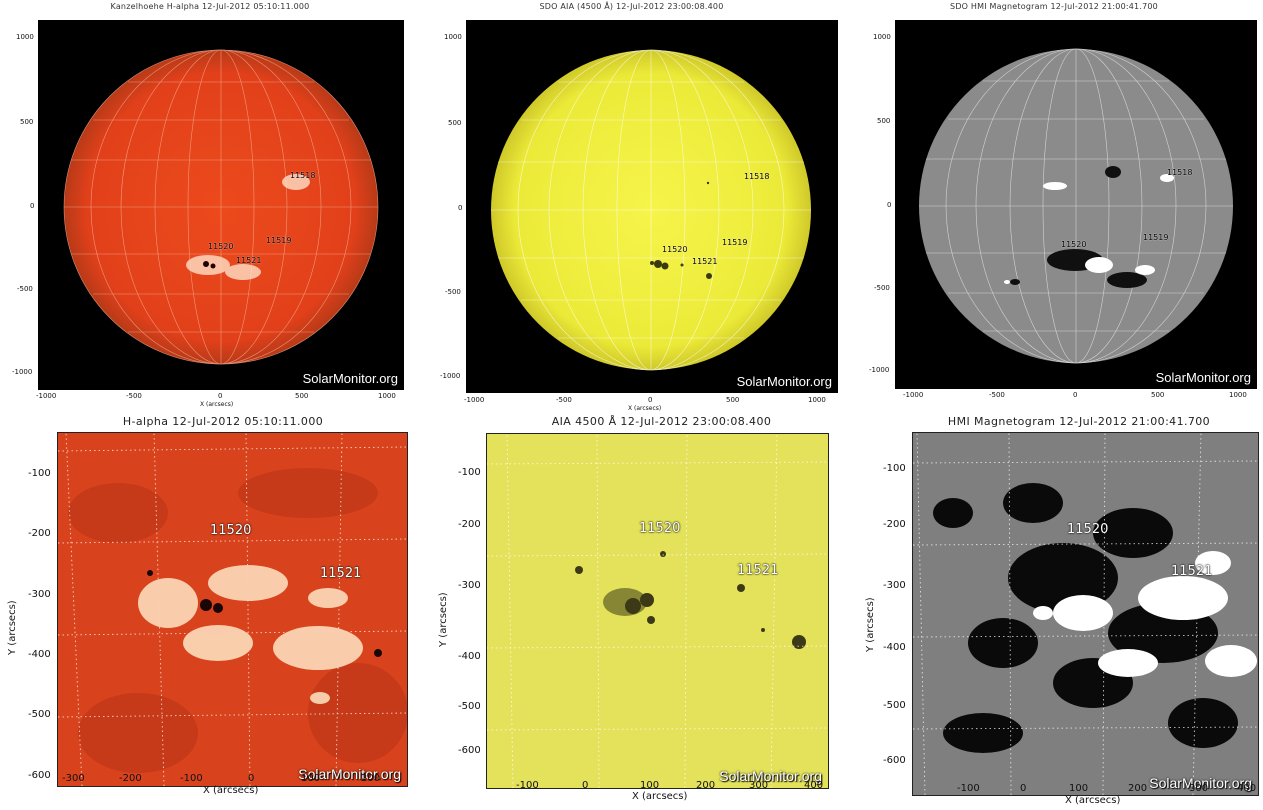 The width and height of the screenshot is (1263, 810). What do you see at coordinates (73, 778) in the screenshot?
I see `x-tick-label: -300` at bounding box center [73, 778].